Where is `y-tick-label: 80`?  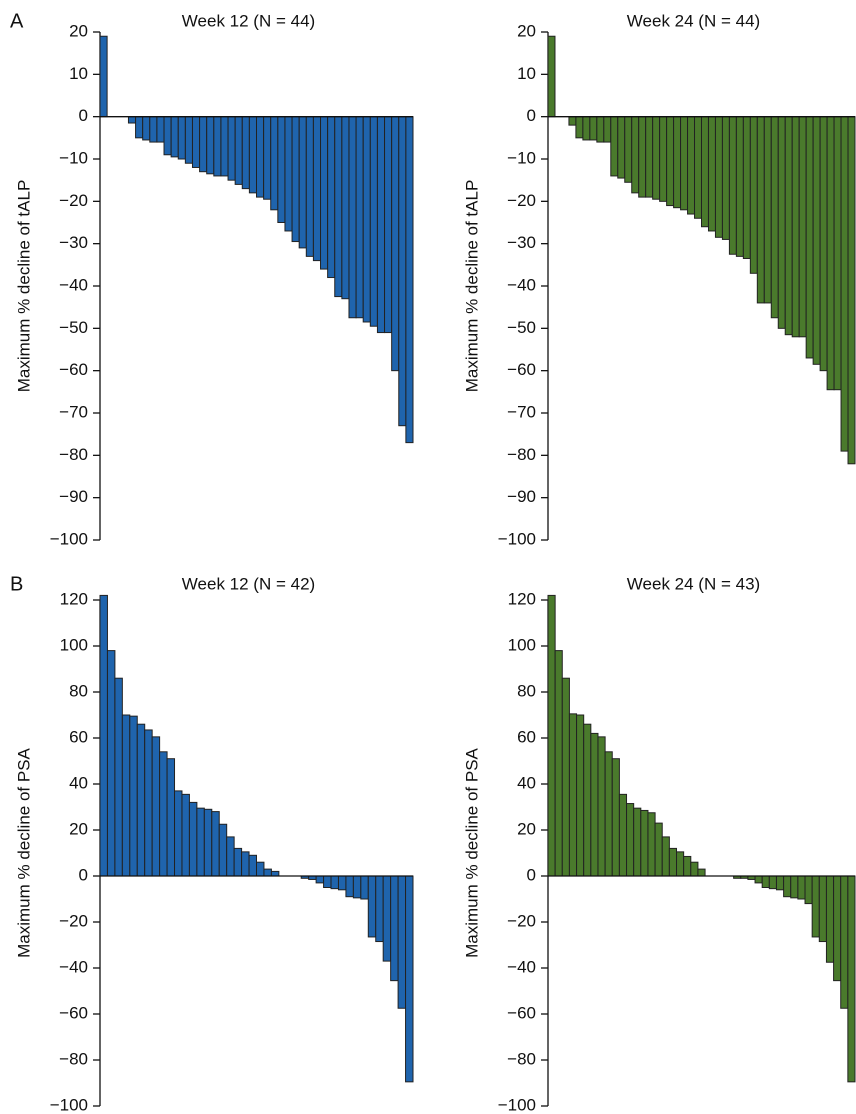
y-tick-label: 80 is located at coordinates (78, 690).